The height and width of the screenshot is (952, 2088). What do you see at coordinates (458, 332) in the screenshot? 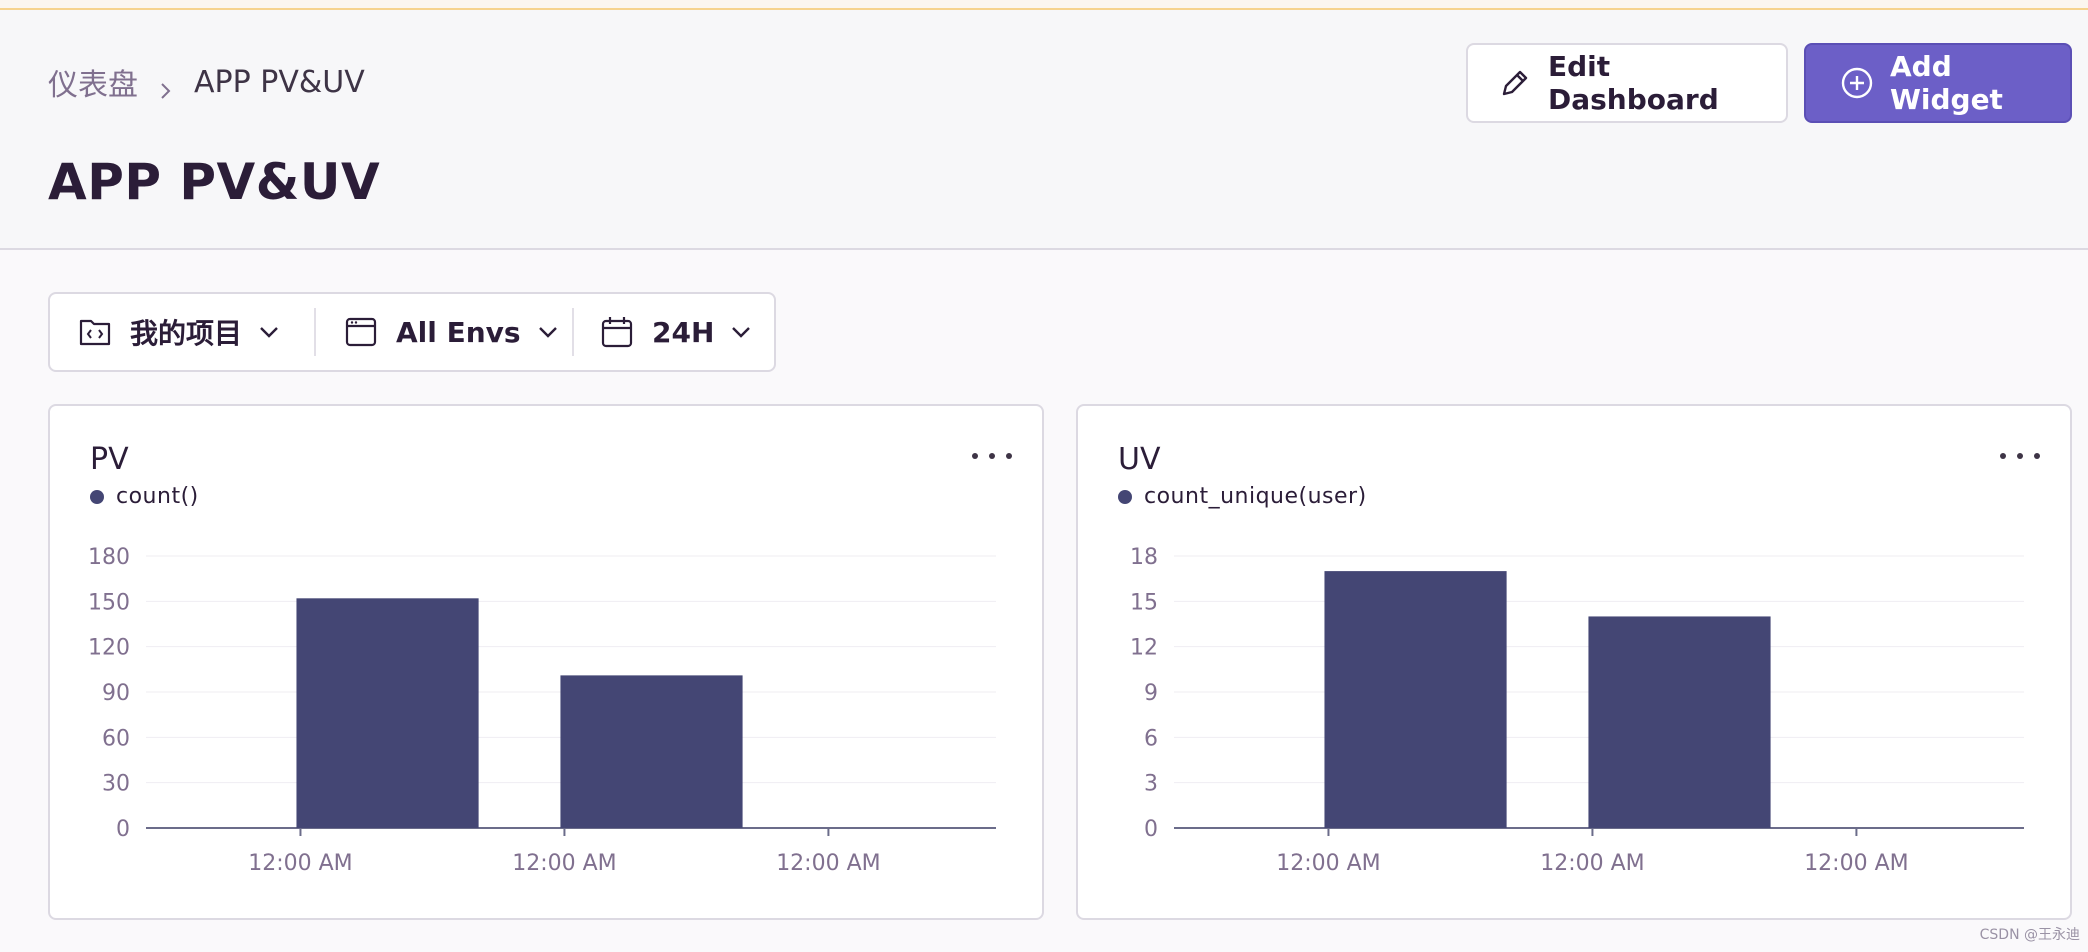
I see `environment-selector-label: All Envs` at bounding box center [458, 332].